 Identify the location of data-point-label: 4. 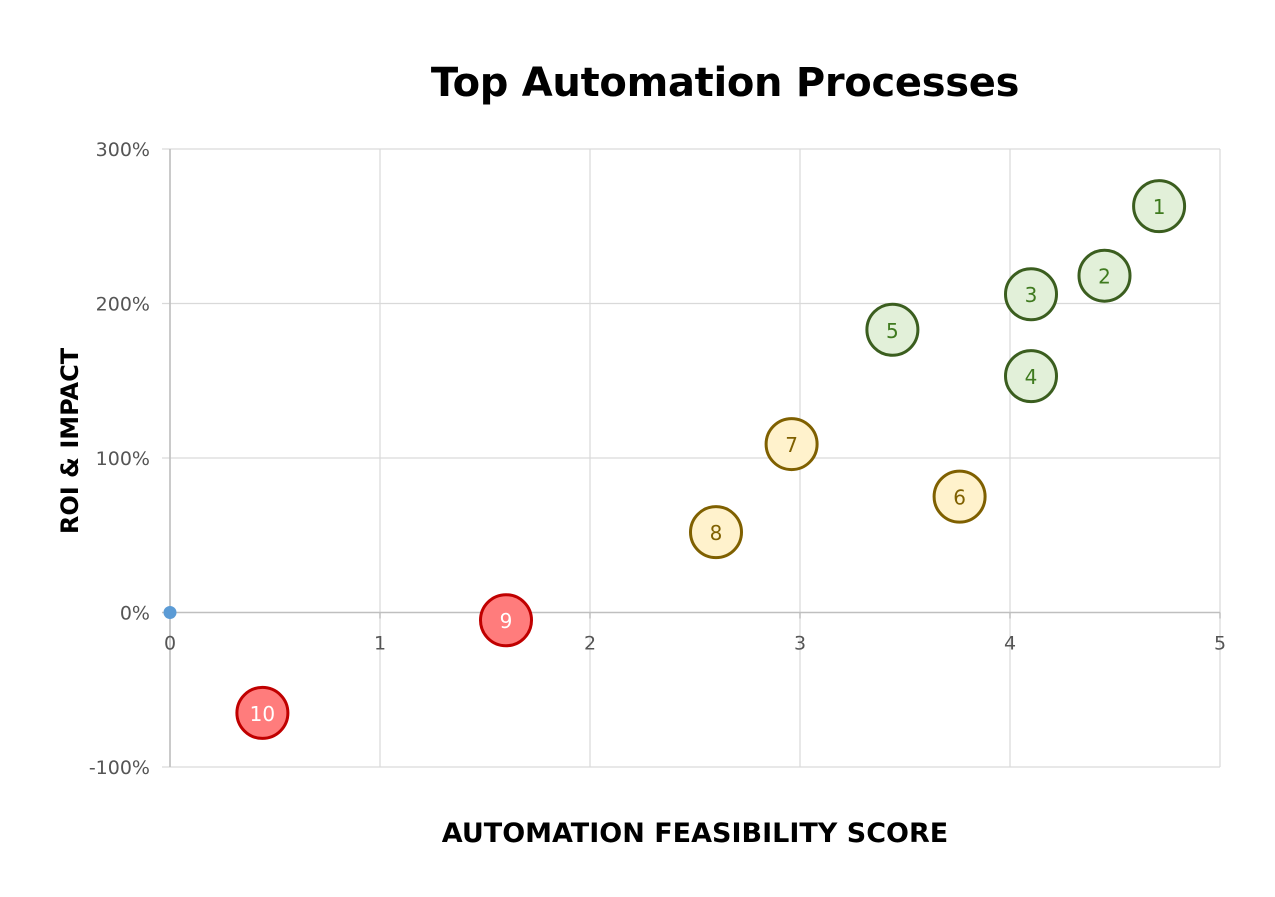
(1031, 377).